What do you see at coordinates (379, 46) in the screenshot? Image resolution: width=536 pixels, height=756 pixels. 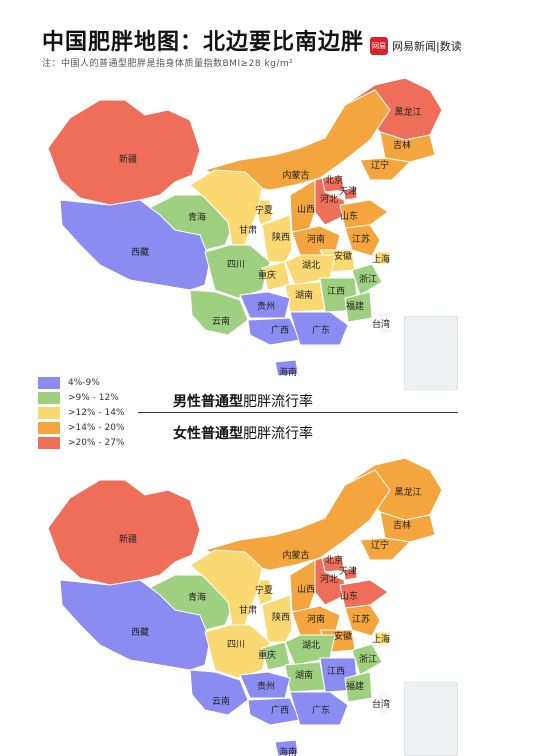 I see `brand-logo: 网易` at bounding box center [379, 46].